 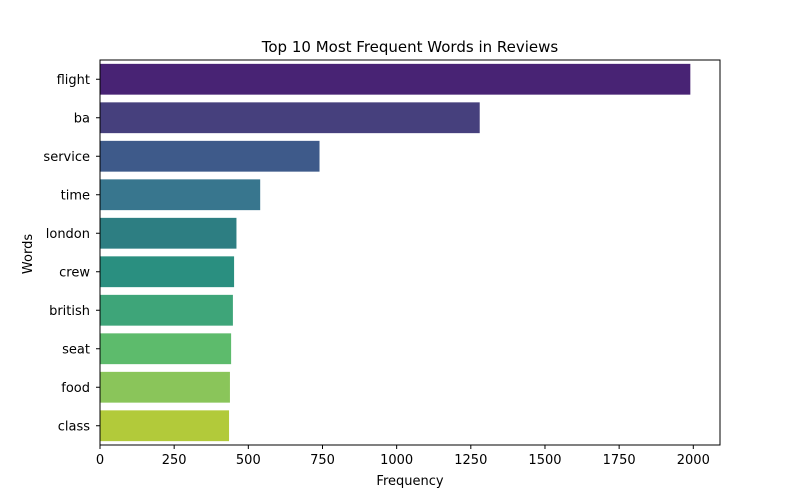 I want to click on x-tick-label-2000: 2000, so click(x=693, y=460).